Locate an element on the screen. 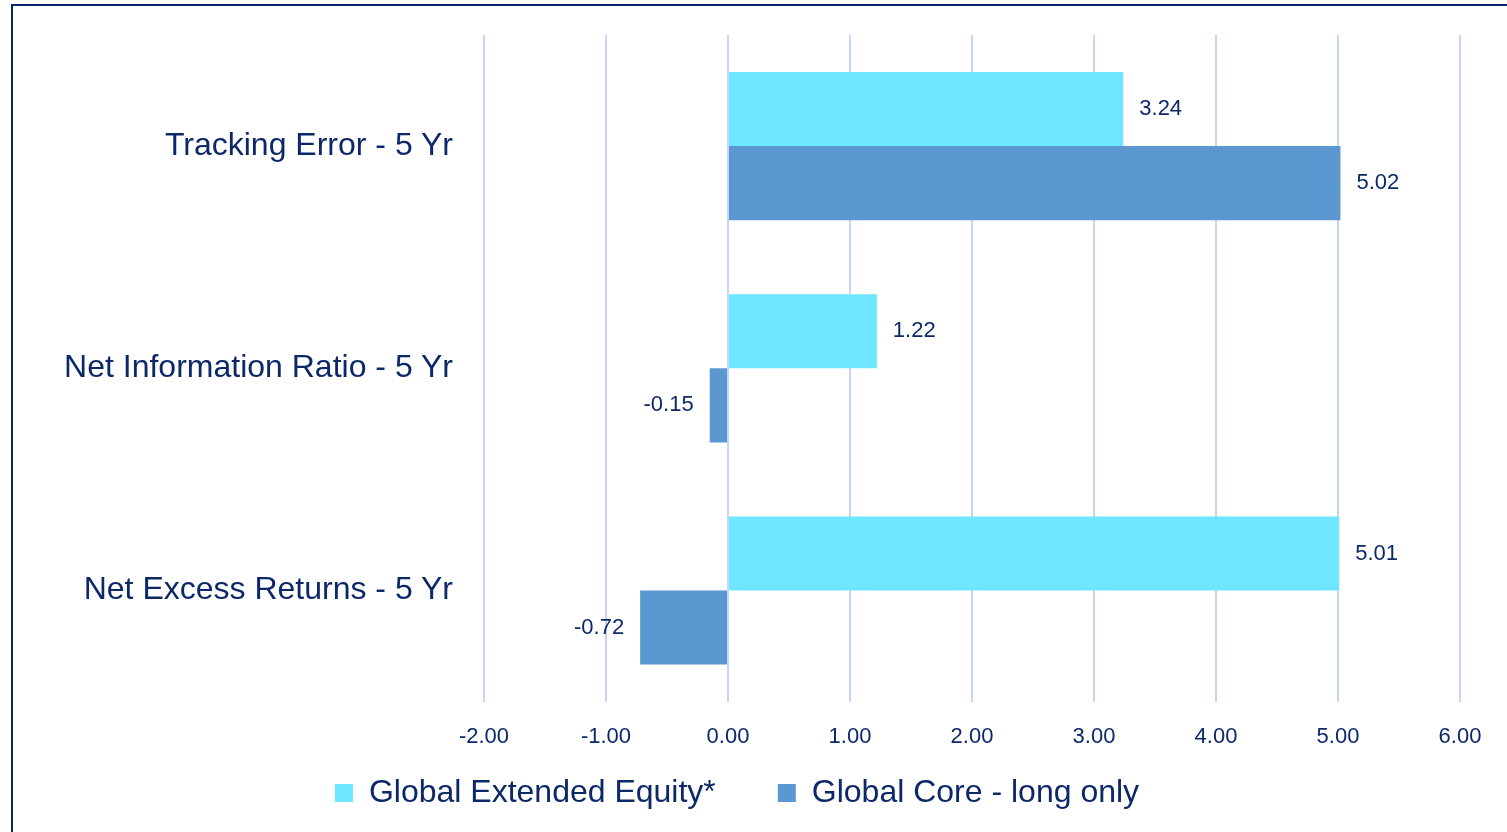 The height and width of the screenshot is (832, 1507). x-tick-label: 4.00 is located at coordinates (1216, 735).